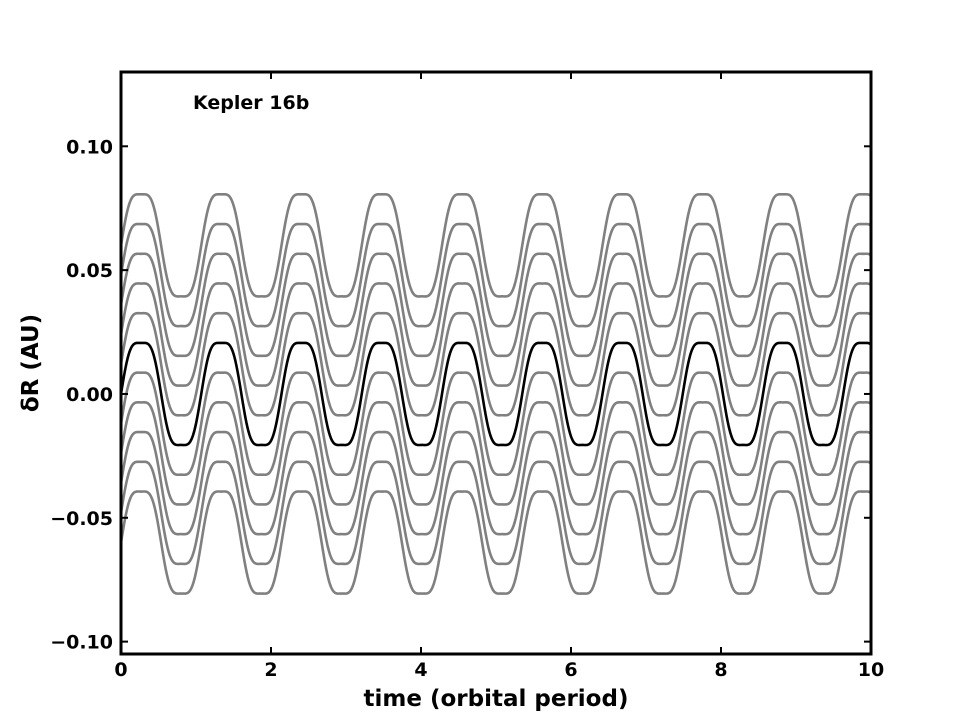  I want to click on y-tick-label: 0.05, so click(89, 271).